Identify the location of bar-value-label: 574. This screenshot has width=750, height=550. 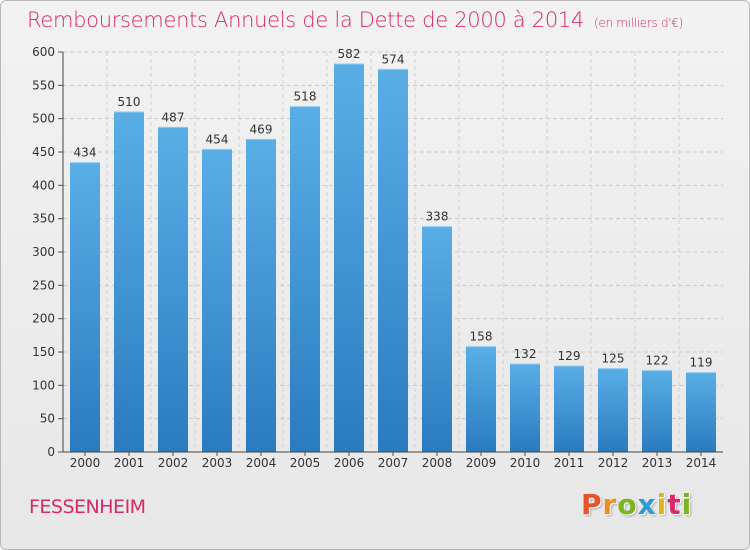
(393, 59).